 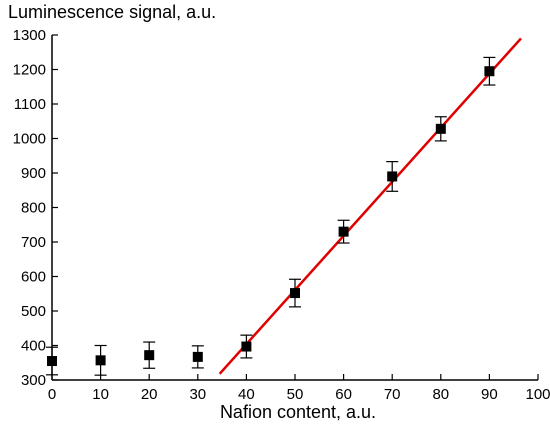 What do you see at coordinates (149, 394) in the screenshot?
I see `x-tick-label: 20` at bounding box center [149, 394].